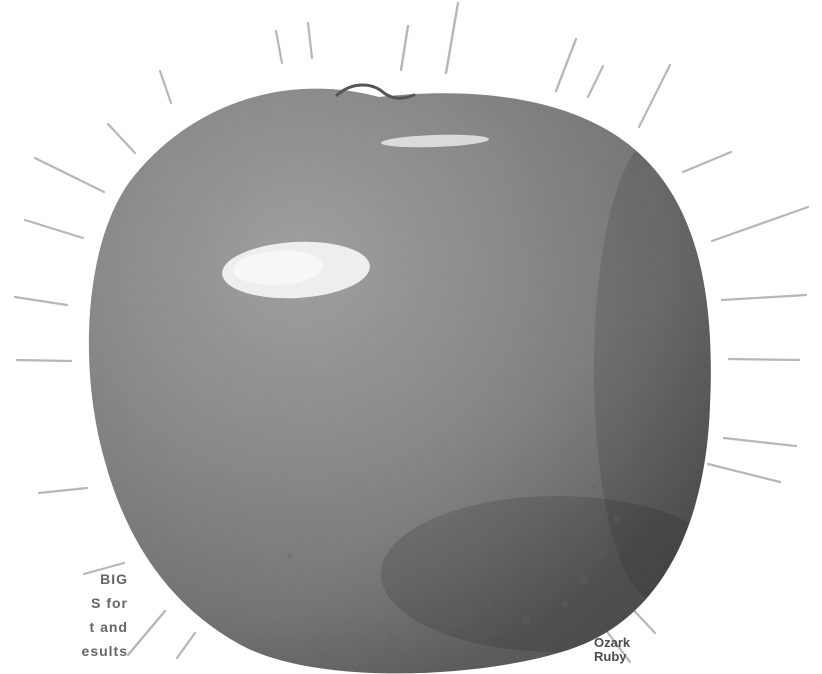 Image resolution: width=822 pixels, height=674 pixels. What do you see at coordinates (108, 627) in the screenshot?
I see `copy-line-3: t and` at bounding box center [108, 627].